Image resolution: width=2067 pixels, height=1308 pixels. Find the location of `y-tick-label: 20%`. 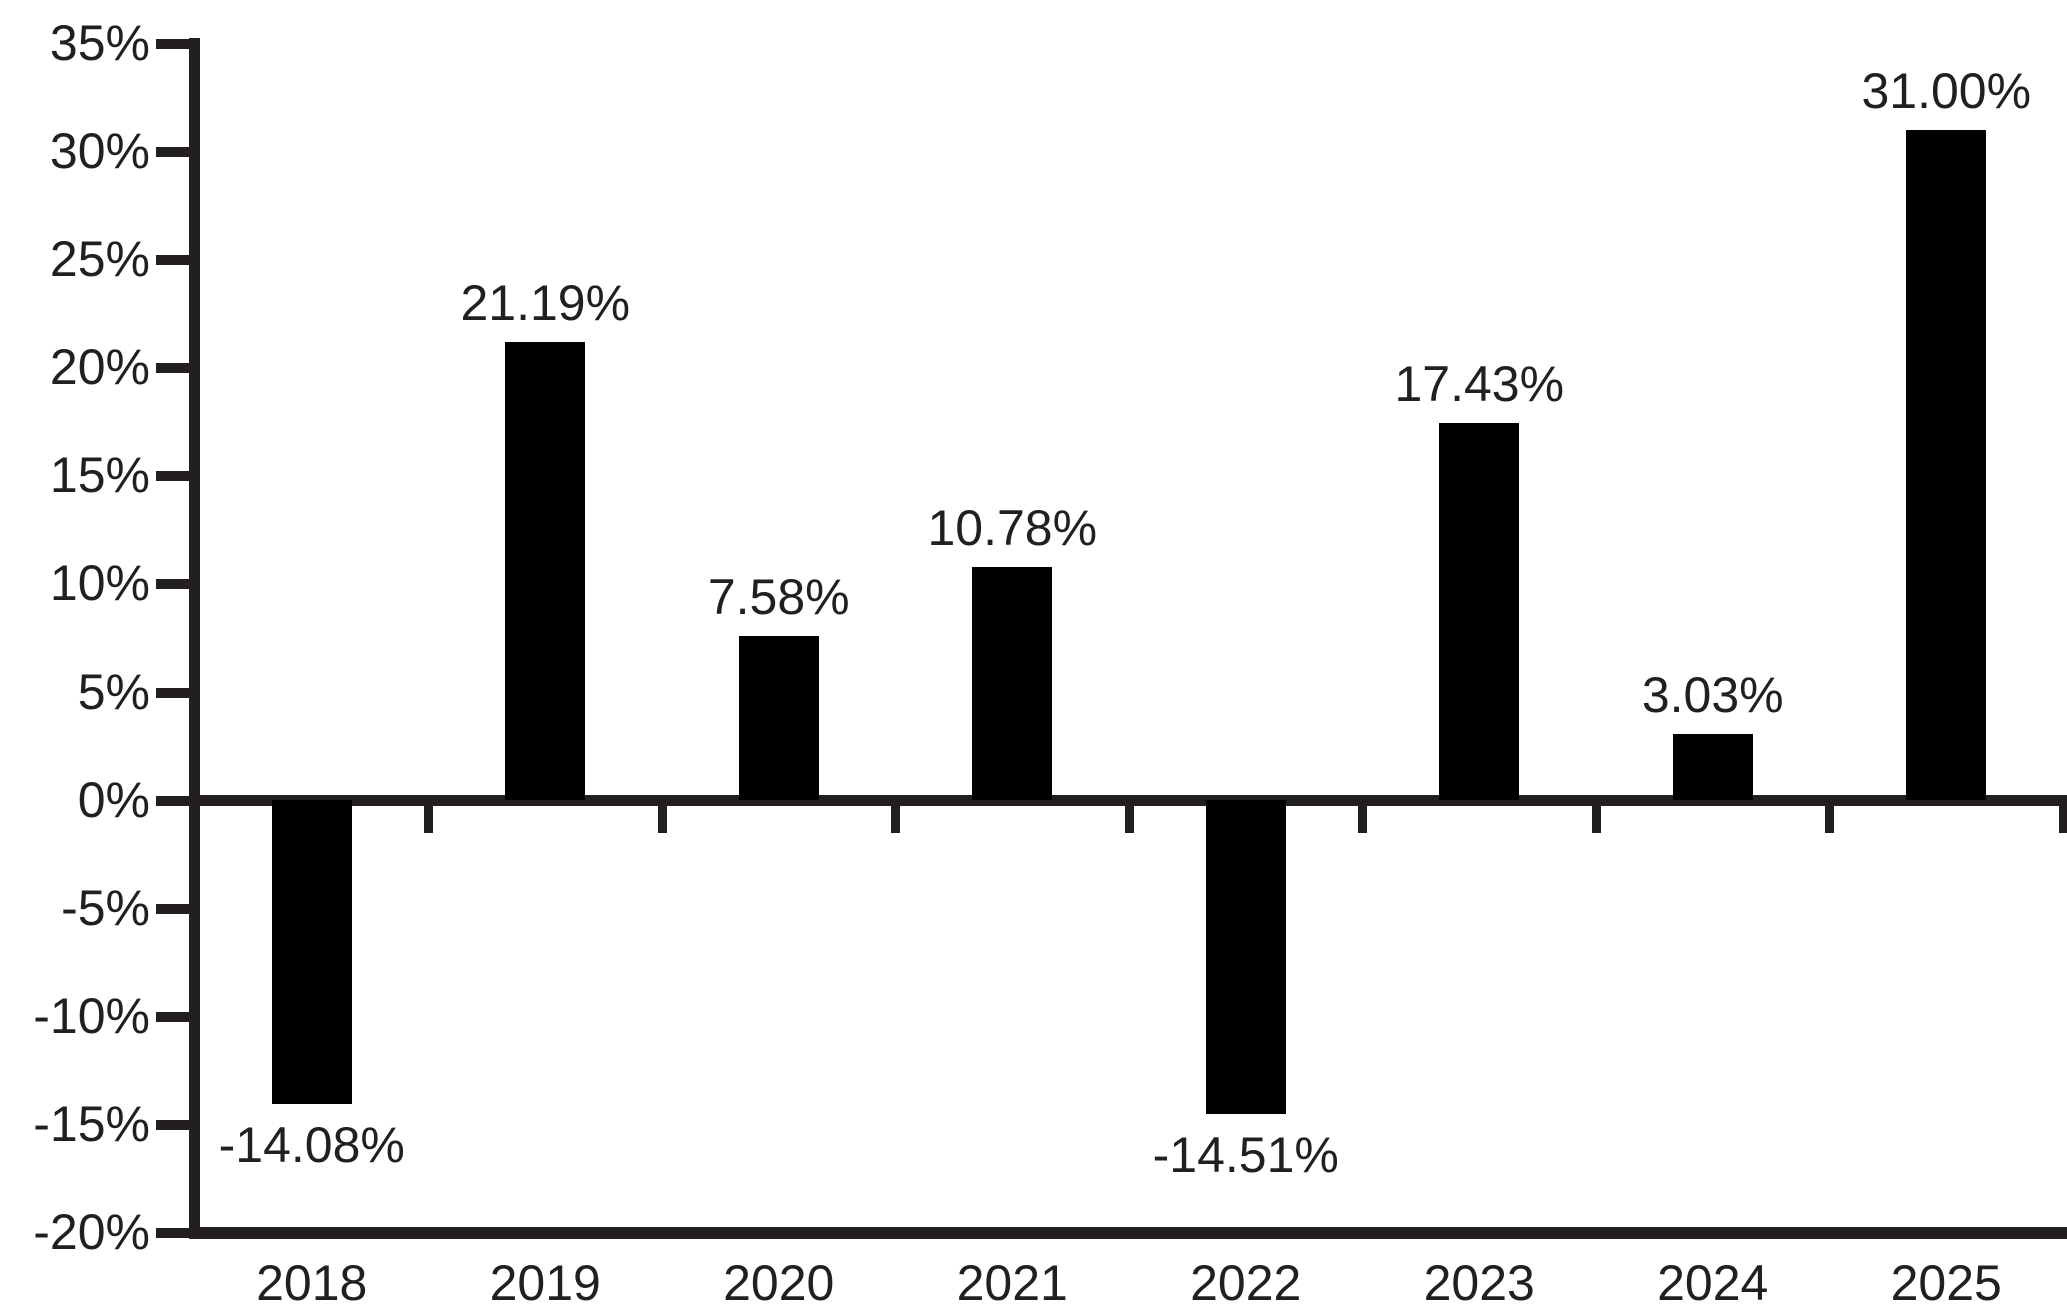

y-tick-label: 20% is located at coordinates (99, 367).